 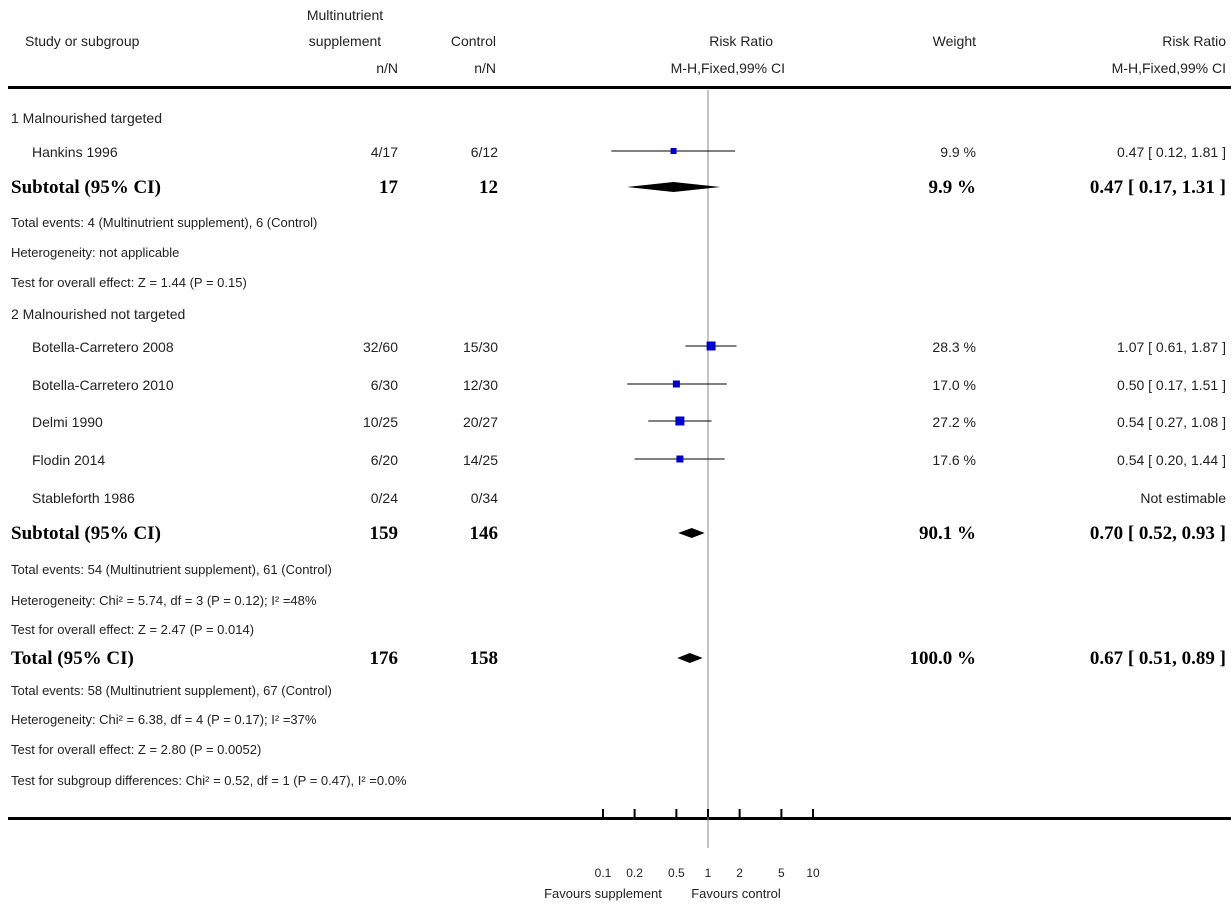 What do you see at coordinates (1171, 460) in the screenshot?
I see `study-ci: 0.54 [ 0.20, 1.44 ]` at bounding box center [1171, 460].